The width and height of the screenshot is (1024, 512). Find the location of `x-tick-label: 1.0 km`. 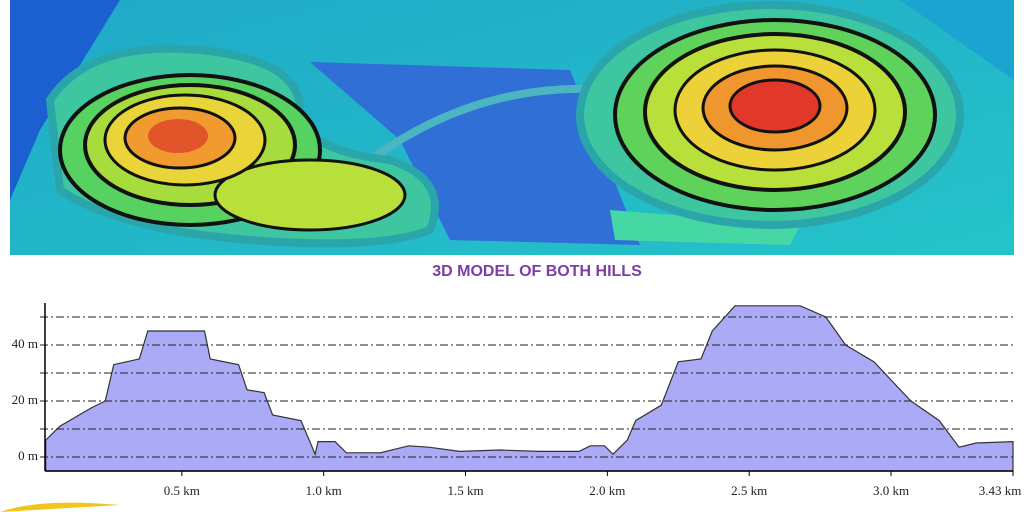

x-tick-label: 1.0 km is located at coordinates (324, 490).